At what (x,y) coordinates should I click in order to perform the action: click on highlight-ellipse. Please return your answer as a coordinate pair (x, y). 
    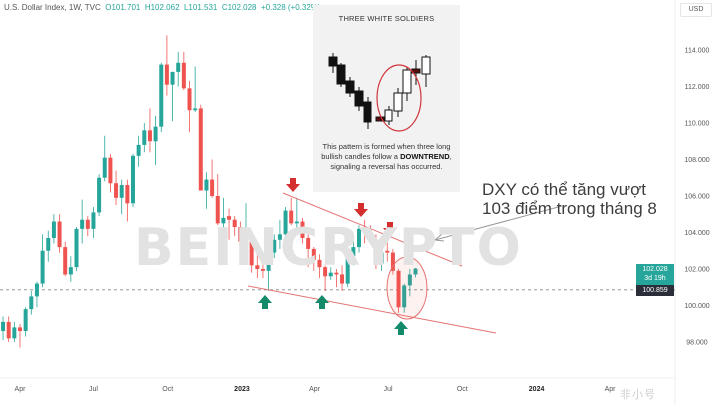
    Looking at the image, I should click on (407, 288).